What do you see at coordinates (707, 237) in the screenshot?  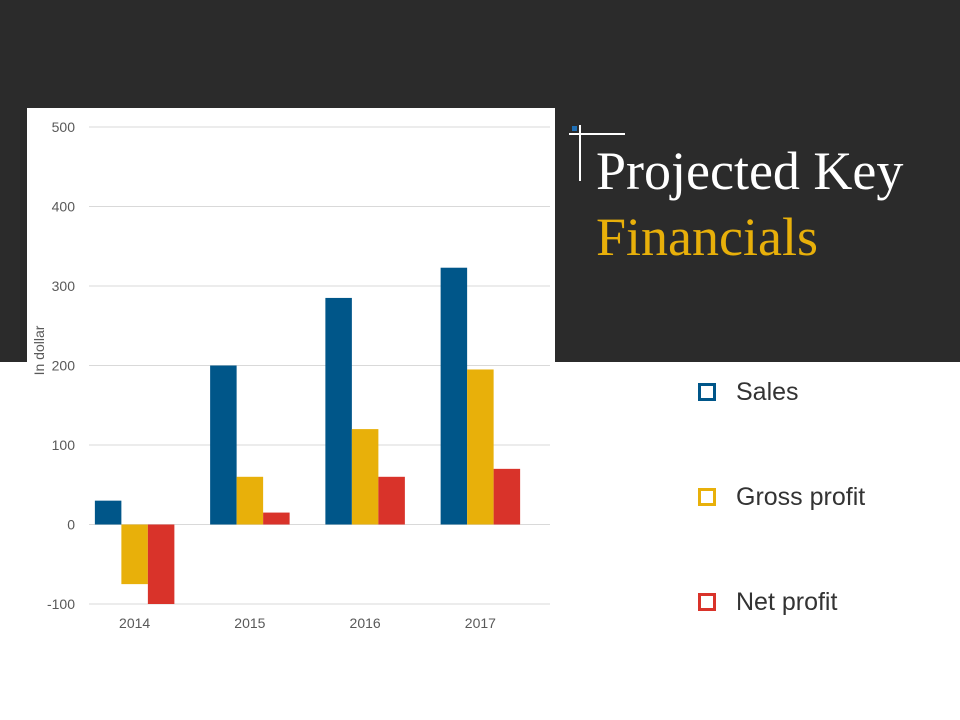 I see `title-line-2: Financials` at bounding box center [707, 237].